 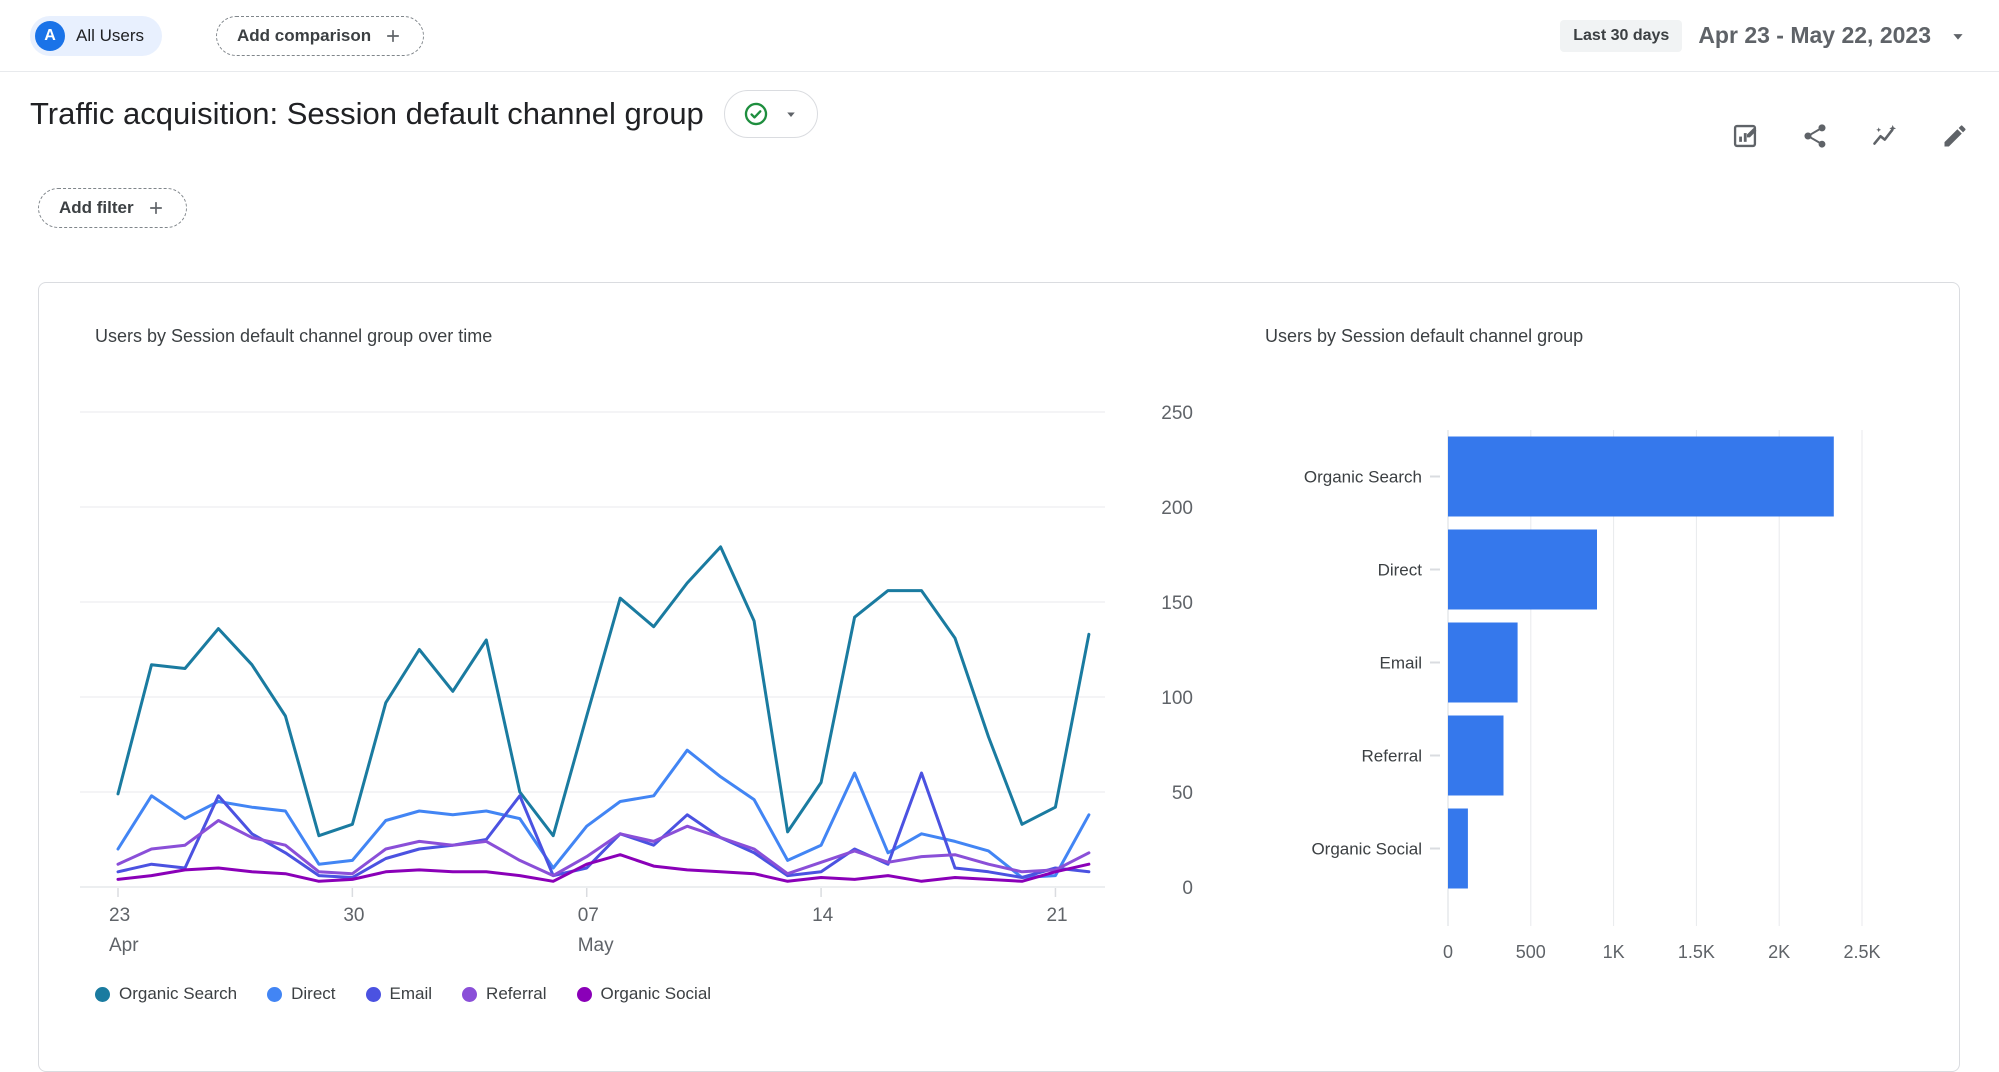 I want to click on y-axis-label-0: 0, so click(x=1187, y=888).